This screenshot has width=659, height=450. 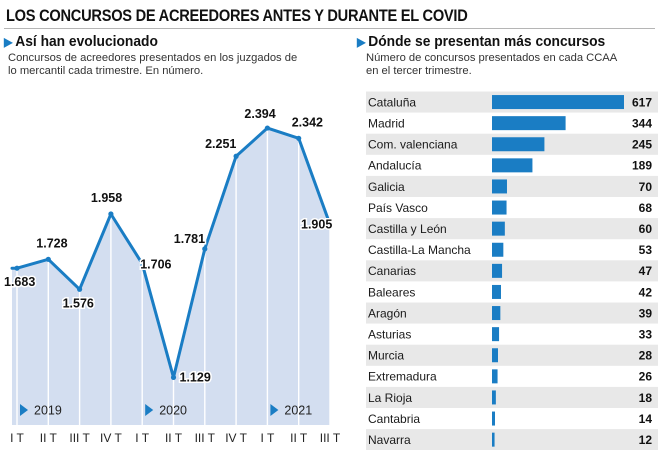 What do you see at coordinates (389, 334) in the screenshot?
I see `category-label: Asturias` at bounding box center [389, 334].